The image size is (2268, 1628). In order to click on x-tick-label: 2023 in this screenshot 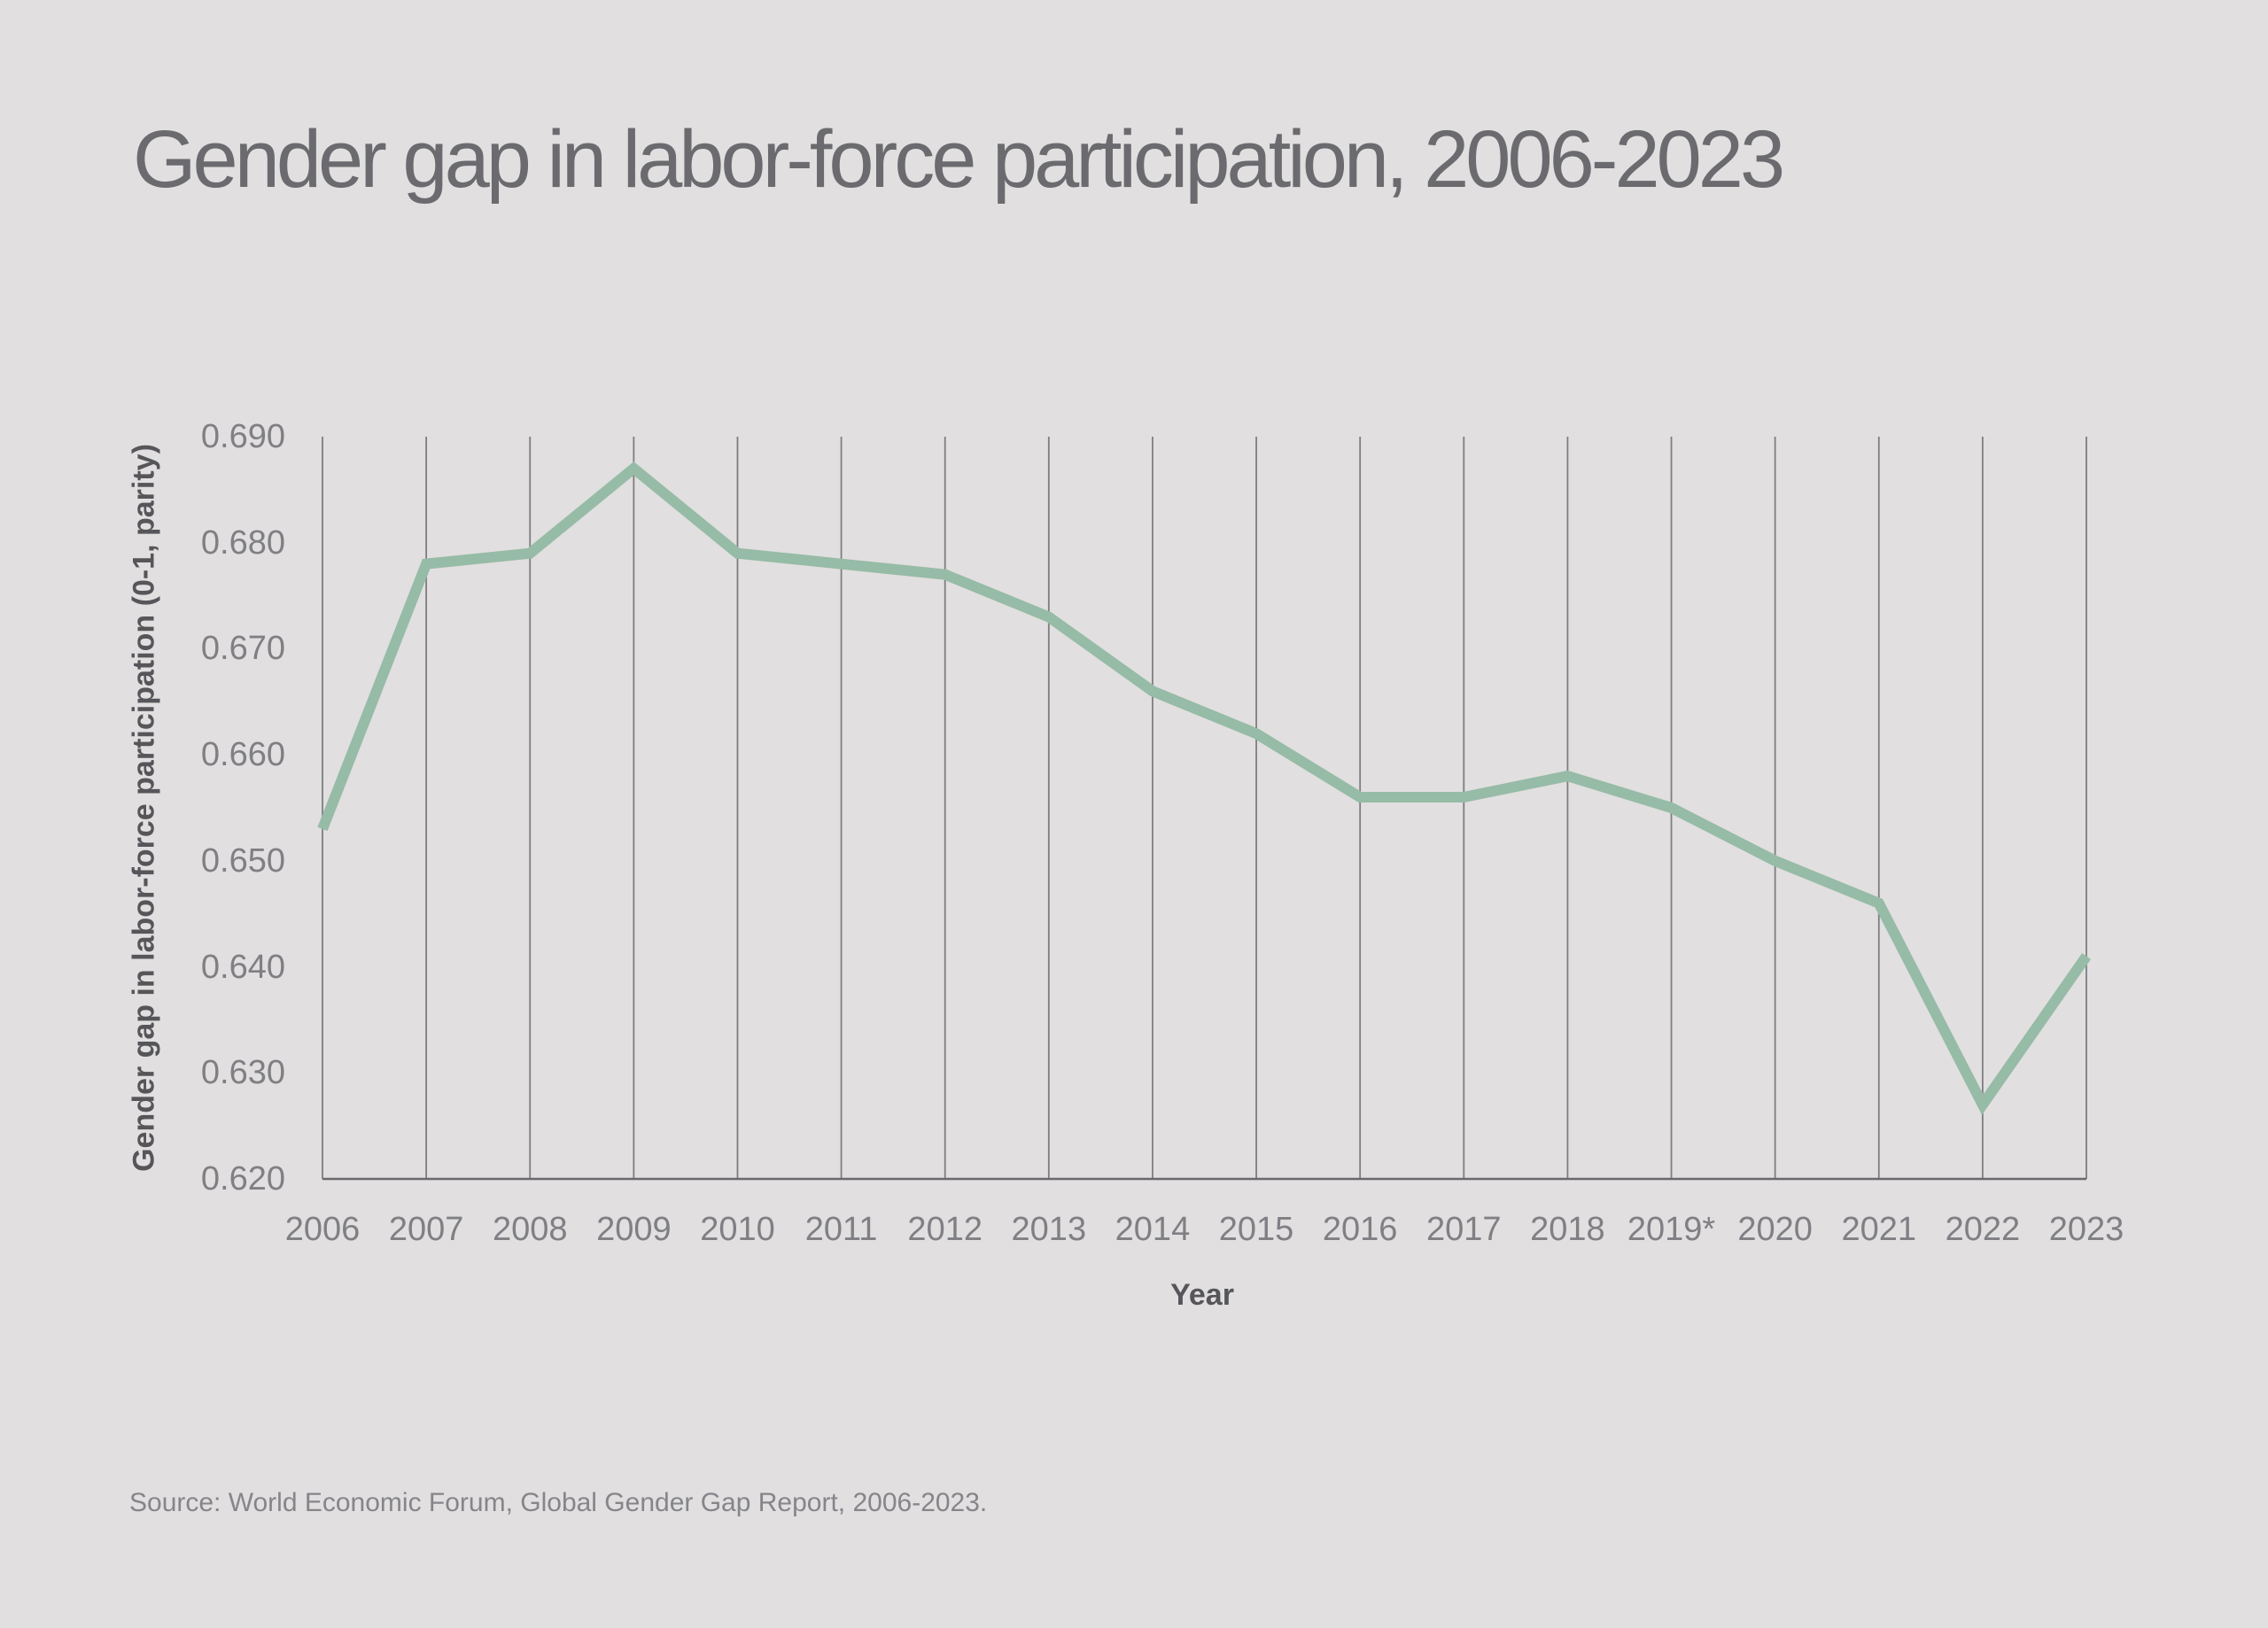, I will do `click(2086, 1229)`.